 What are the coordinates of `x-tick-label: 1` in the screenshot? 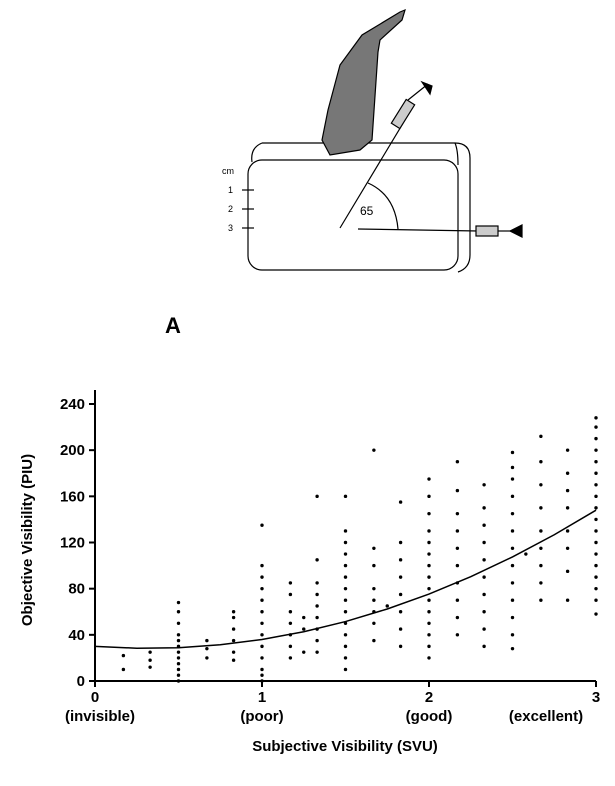 It's located at (262, 697).